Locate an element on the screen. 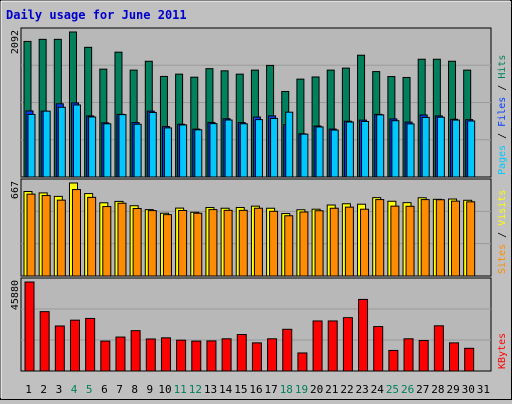 This screenshot has height=404, width=512. x-tick-label: 30 is located at coordinates (468, 389).